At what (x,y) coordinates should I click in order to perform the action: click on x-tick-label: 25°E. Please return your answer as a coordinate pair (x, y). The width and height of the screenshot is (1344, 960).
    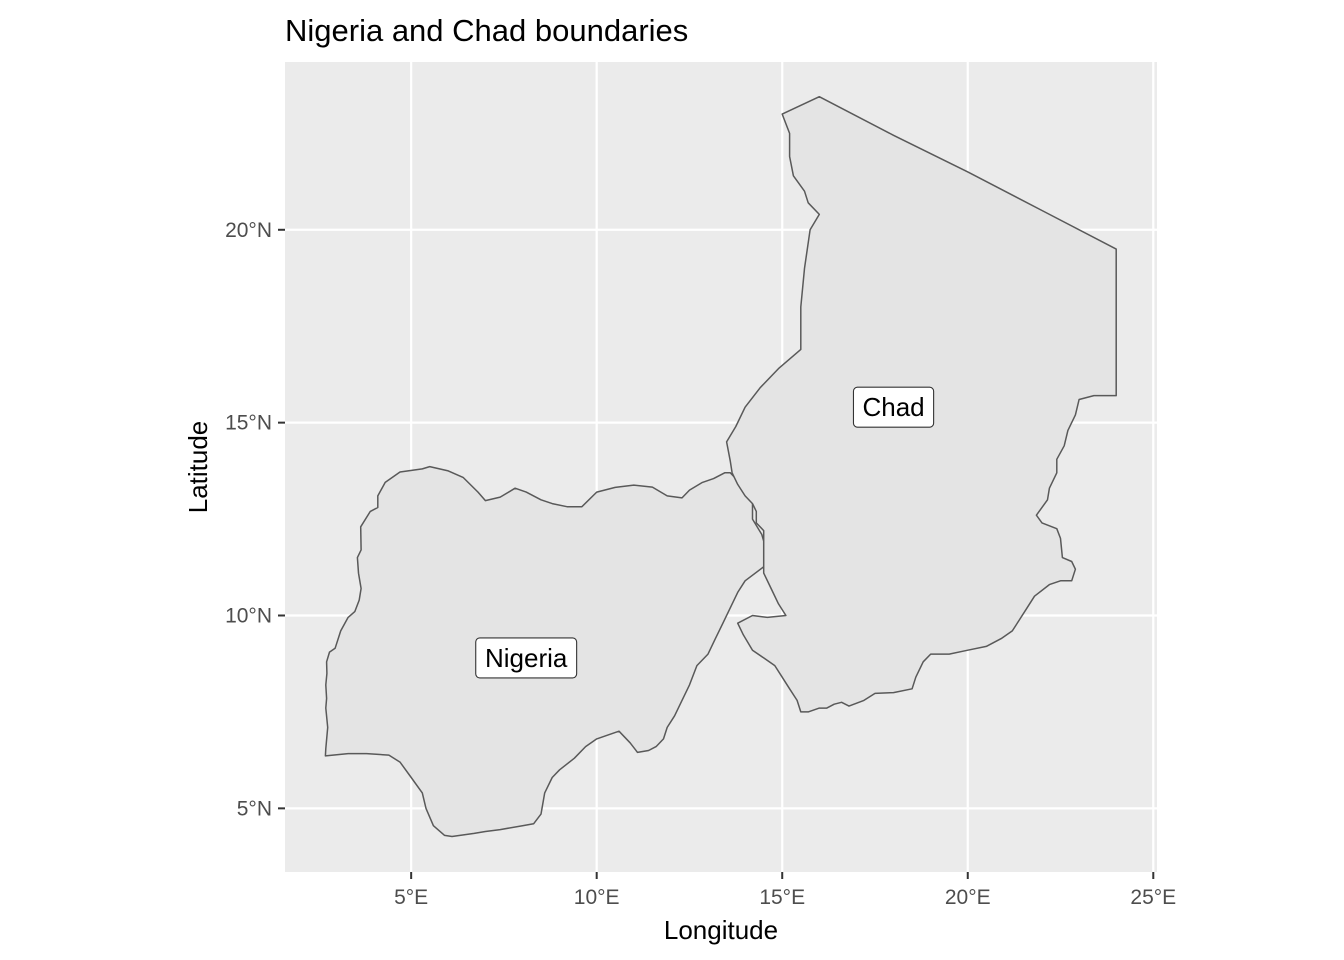
    Looking at the image, I should click on (1153, 897).